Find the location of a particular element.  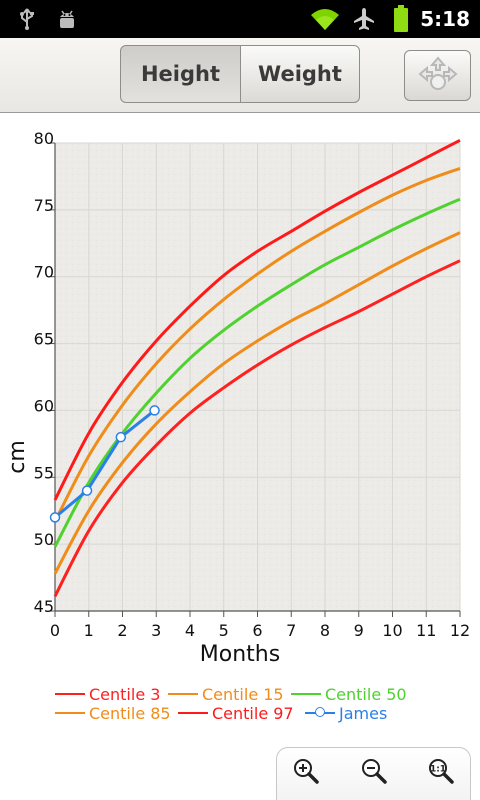

x-tick-label: 12 is located at coordinates (460, 630).